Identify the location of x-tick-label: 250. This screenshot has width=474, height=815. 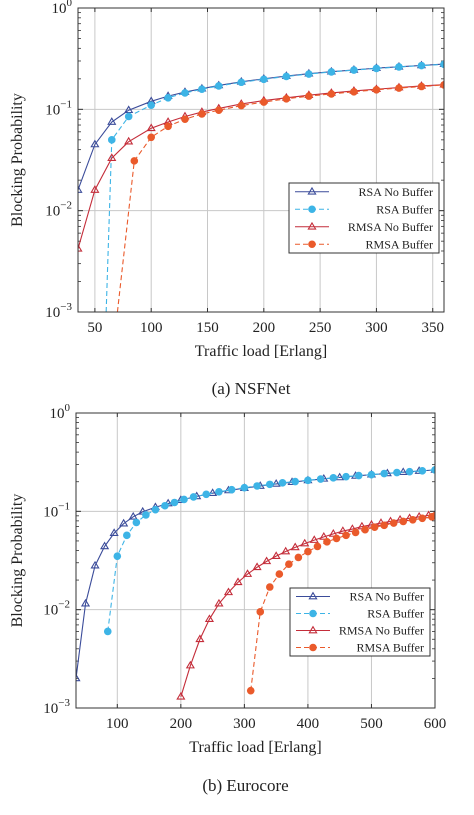
(320, 328).